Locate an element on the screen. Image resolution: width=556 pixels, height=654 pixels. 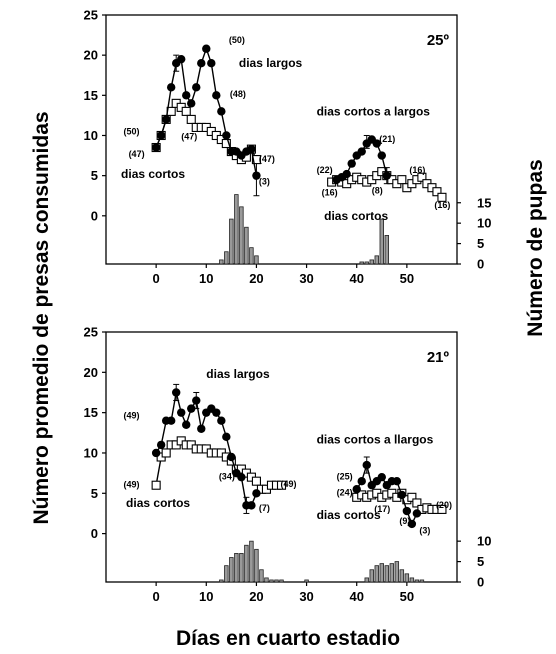
temperature-label: 21º is located at coordinates (438, 357).